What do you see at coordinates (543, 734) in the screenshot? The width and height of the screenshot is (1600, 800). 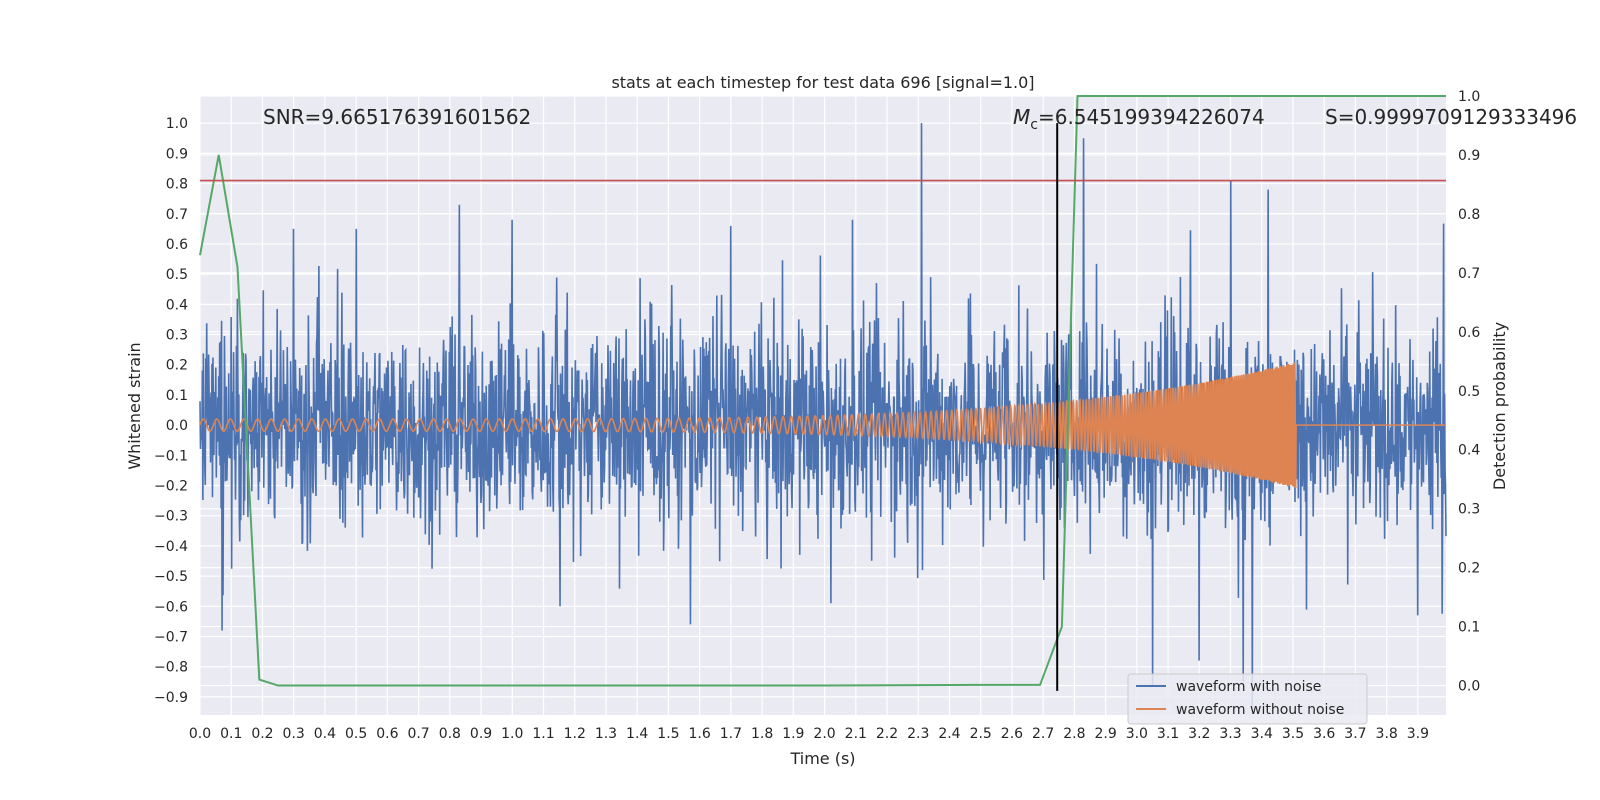 I see `x-tick-label: 1.1` at bounding box center [543, 734].